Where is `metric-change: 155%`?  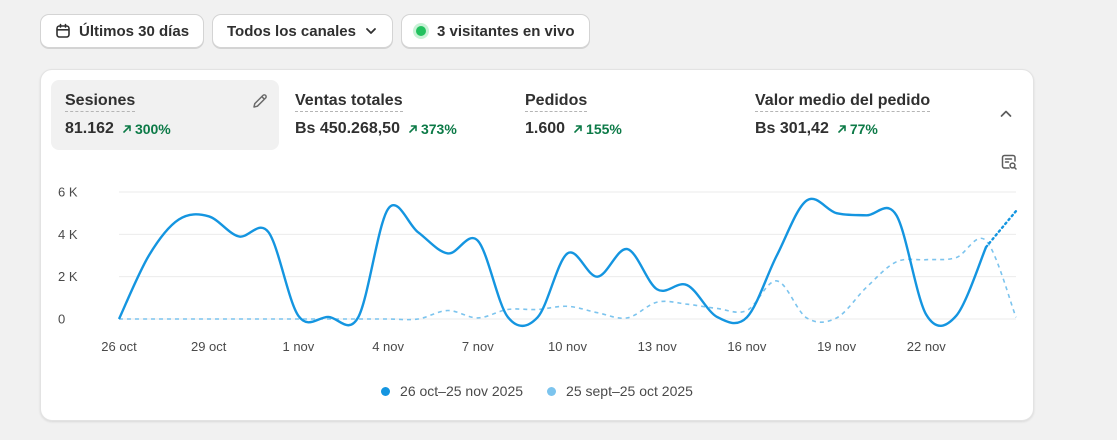 metric-change: 155% is located at coordinates (597, 129).